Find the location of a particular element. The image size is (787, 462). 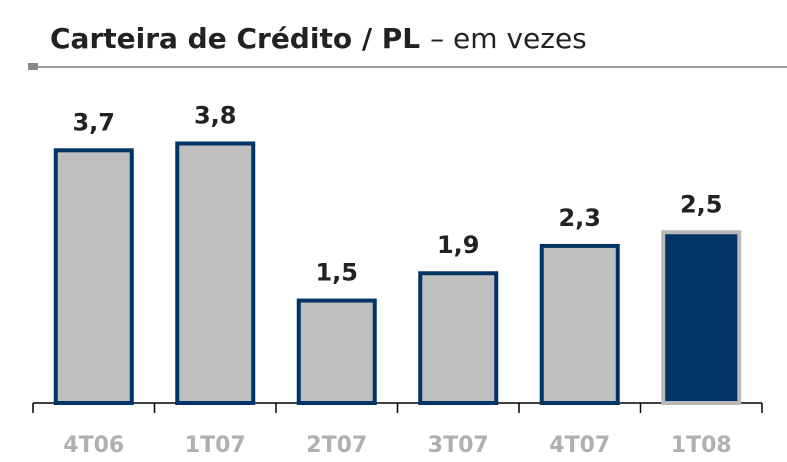

x-tick-label: 3T07 is located at coordinates (458, 445).